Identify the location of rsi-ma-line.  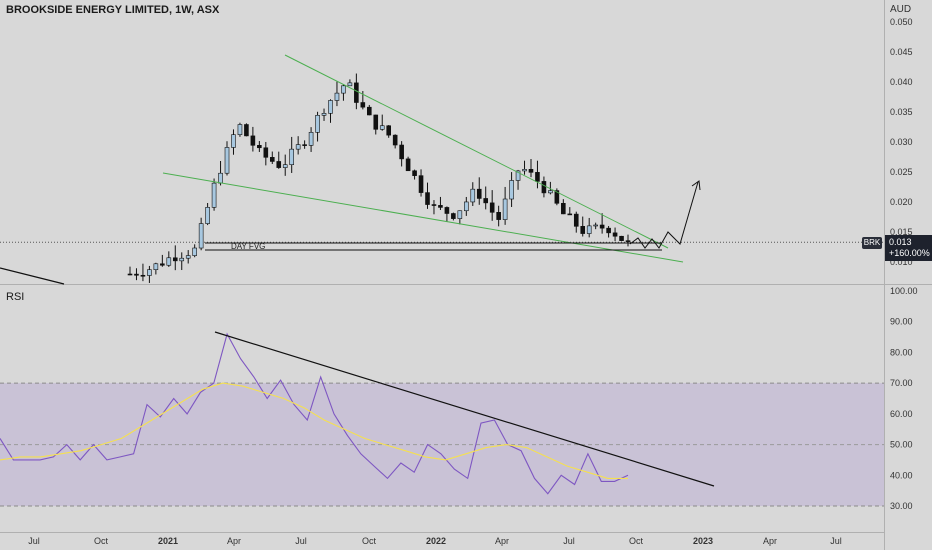
(314, 430).